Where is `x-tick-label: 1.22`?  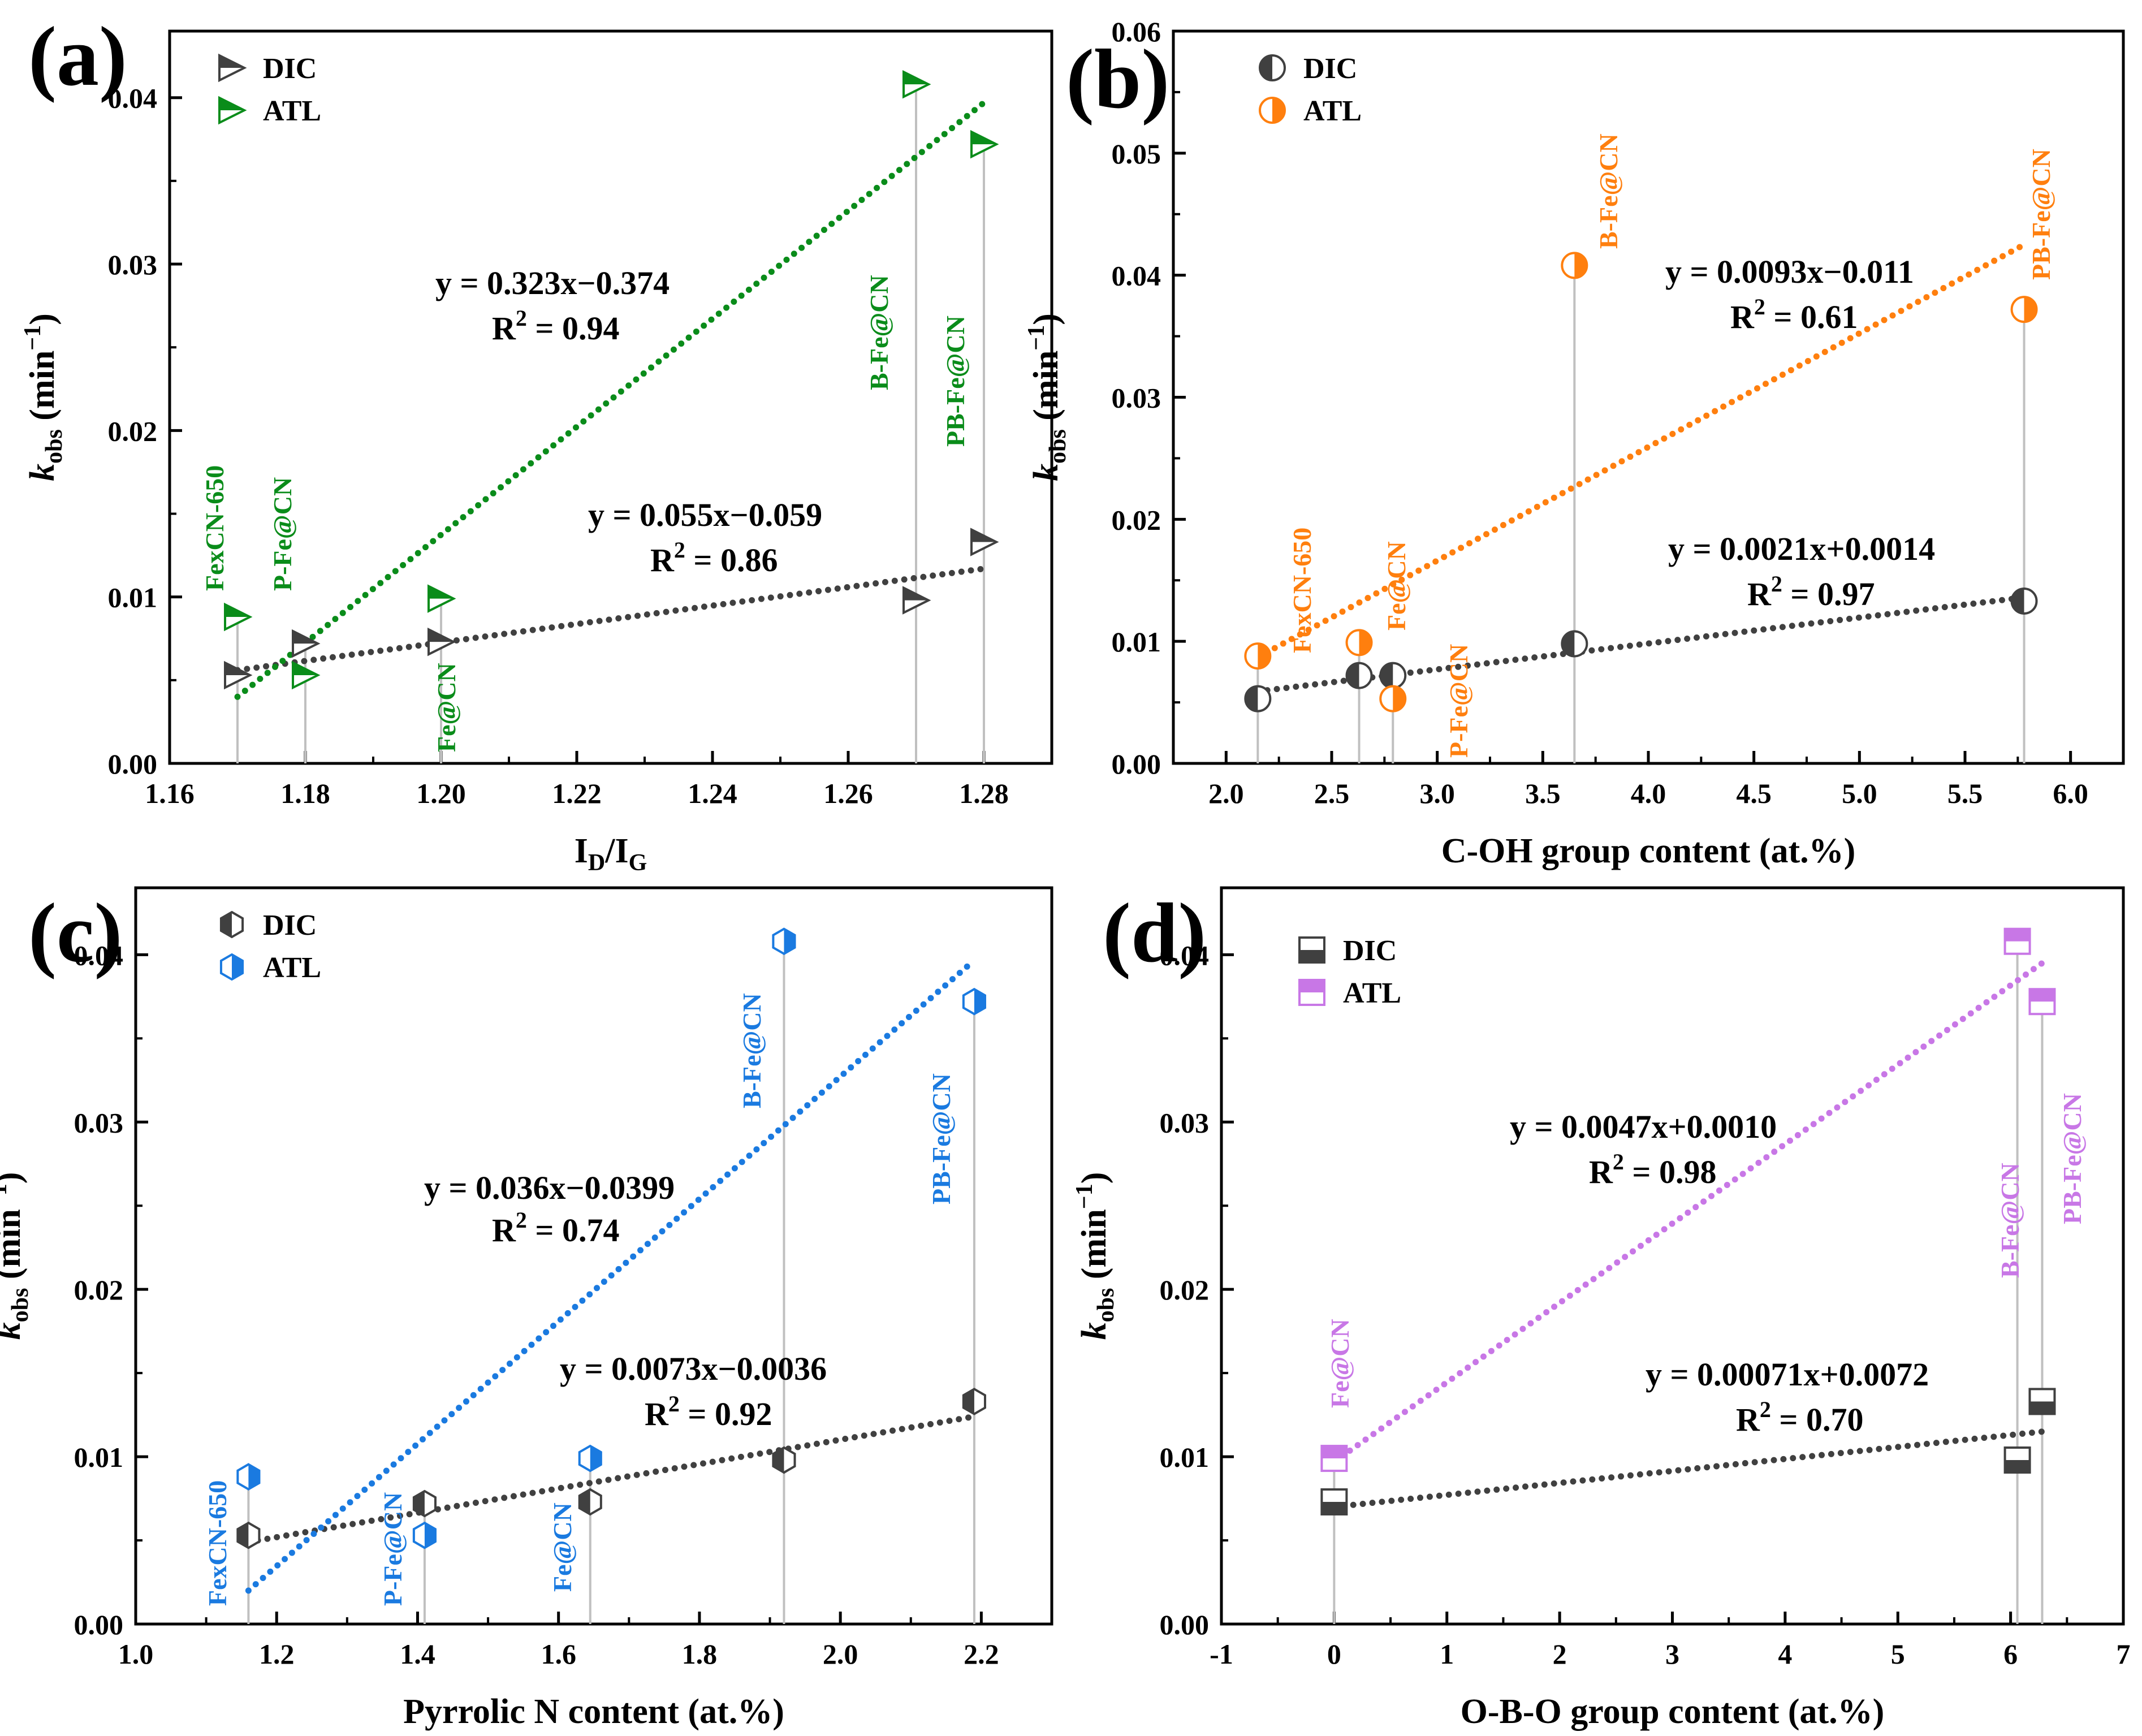 x-tick-label: 1.22 is located at coordinates (577, 794).